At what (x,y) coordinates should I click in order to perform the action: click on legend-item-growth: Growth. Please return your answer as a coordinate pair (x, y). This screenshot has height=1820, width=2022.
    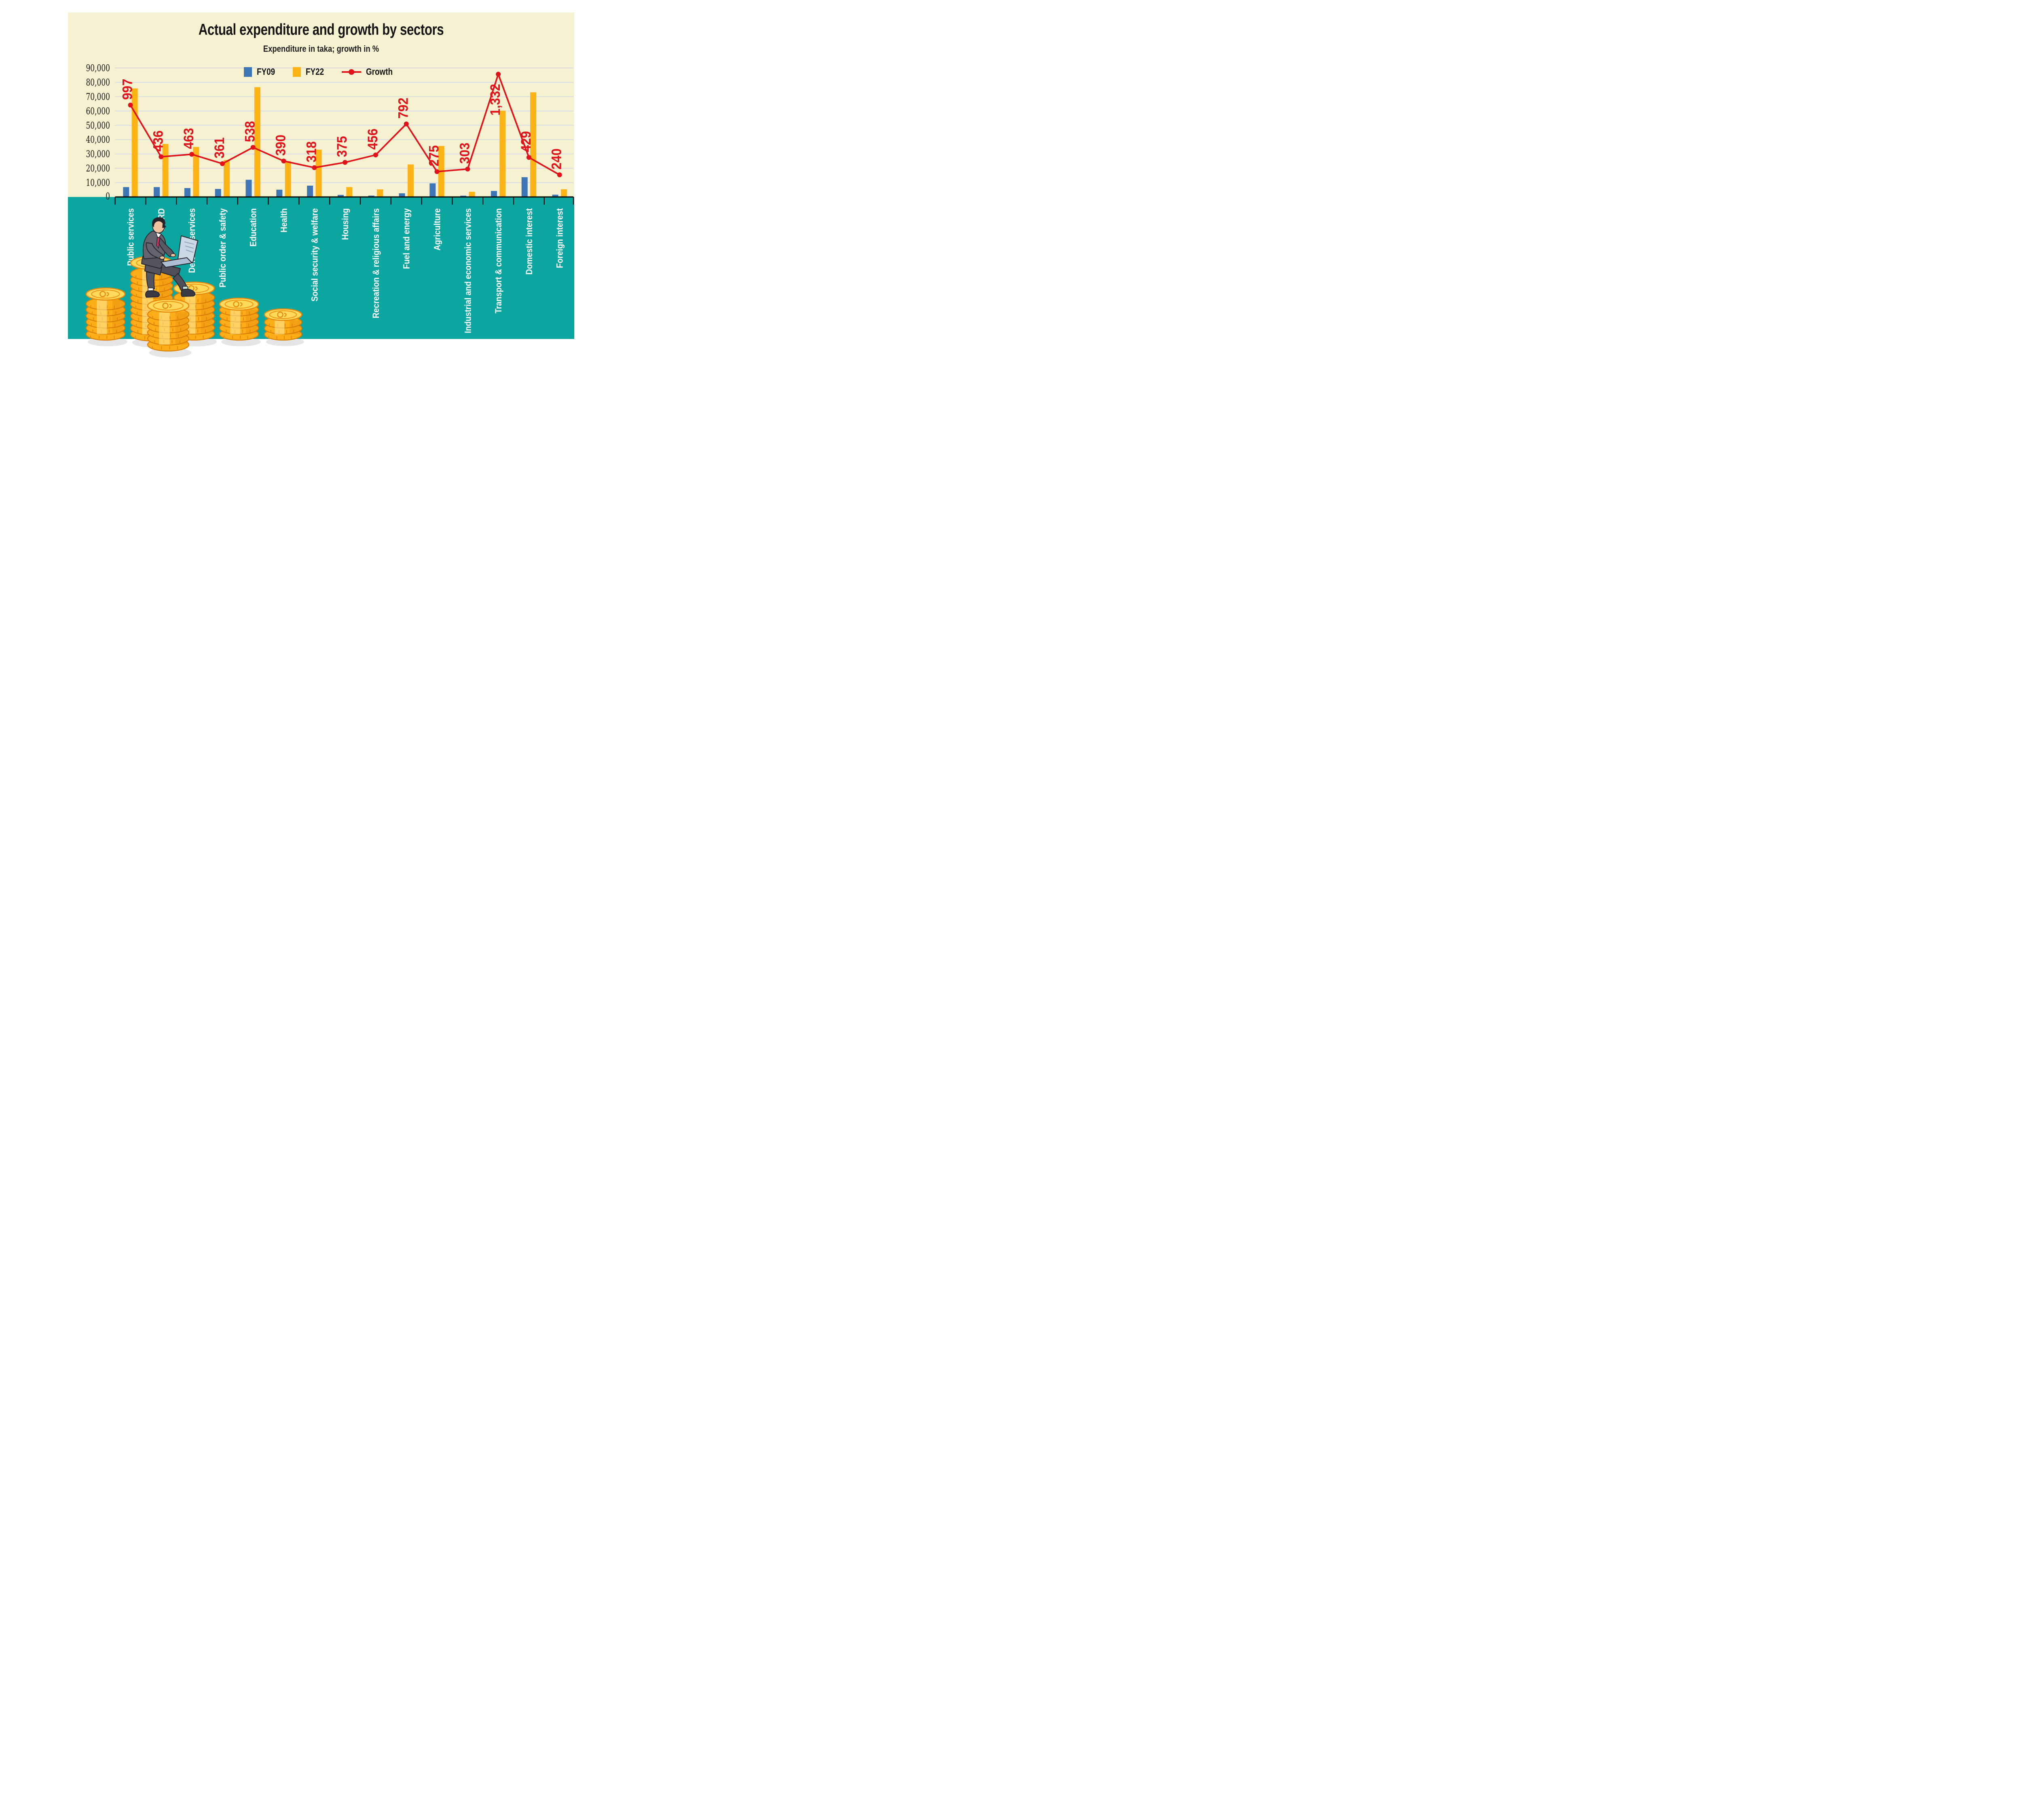
    Looking at the image, I should click on (370, 72).